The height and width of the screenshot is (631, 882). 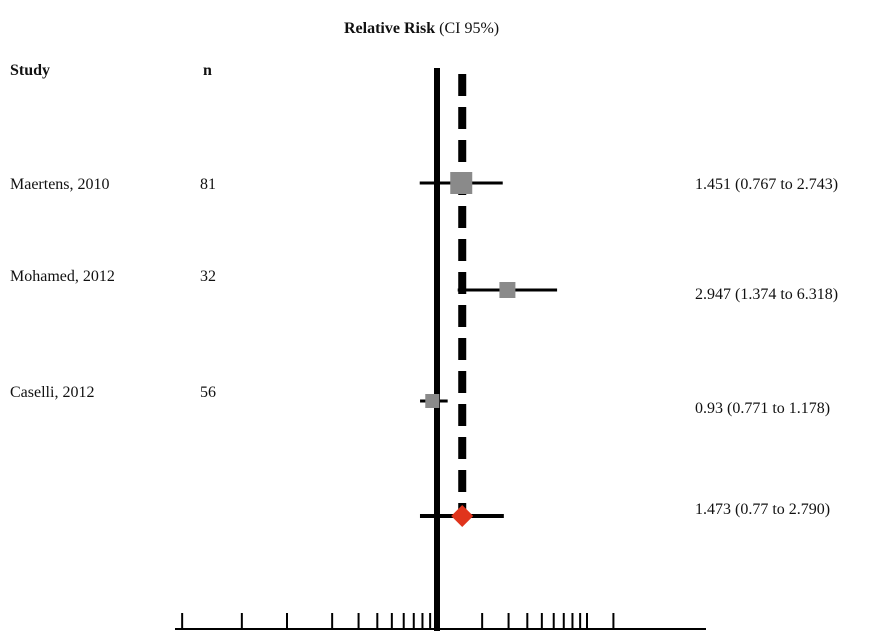 I want to click on chart-title-ci: (CI 95%), so click(x=469, y=28).